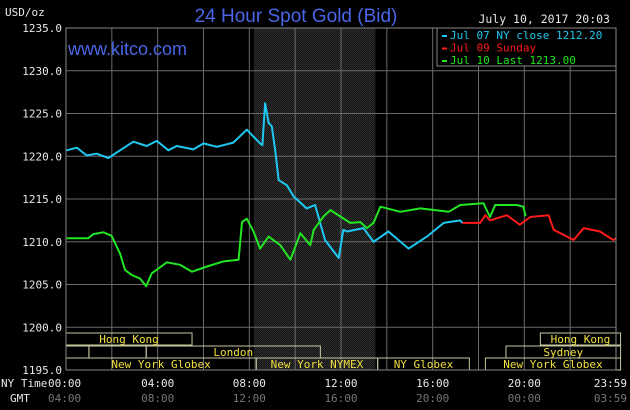 This screenshot has width=630, height=410. Describe the element at coordinates (432, 398) in the screenshot. I see `x-tick-label-gmt: 20:00` at that location.